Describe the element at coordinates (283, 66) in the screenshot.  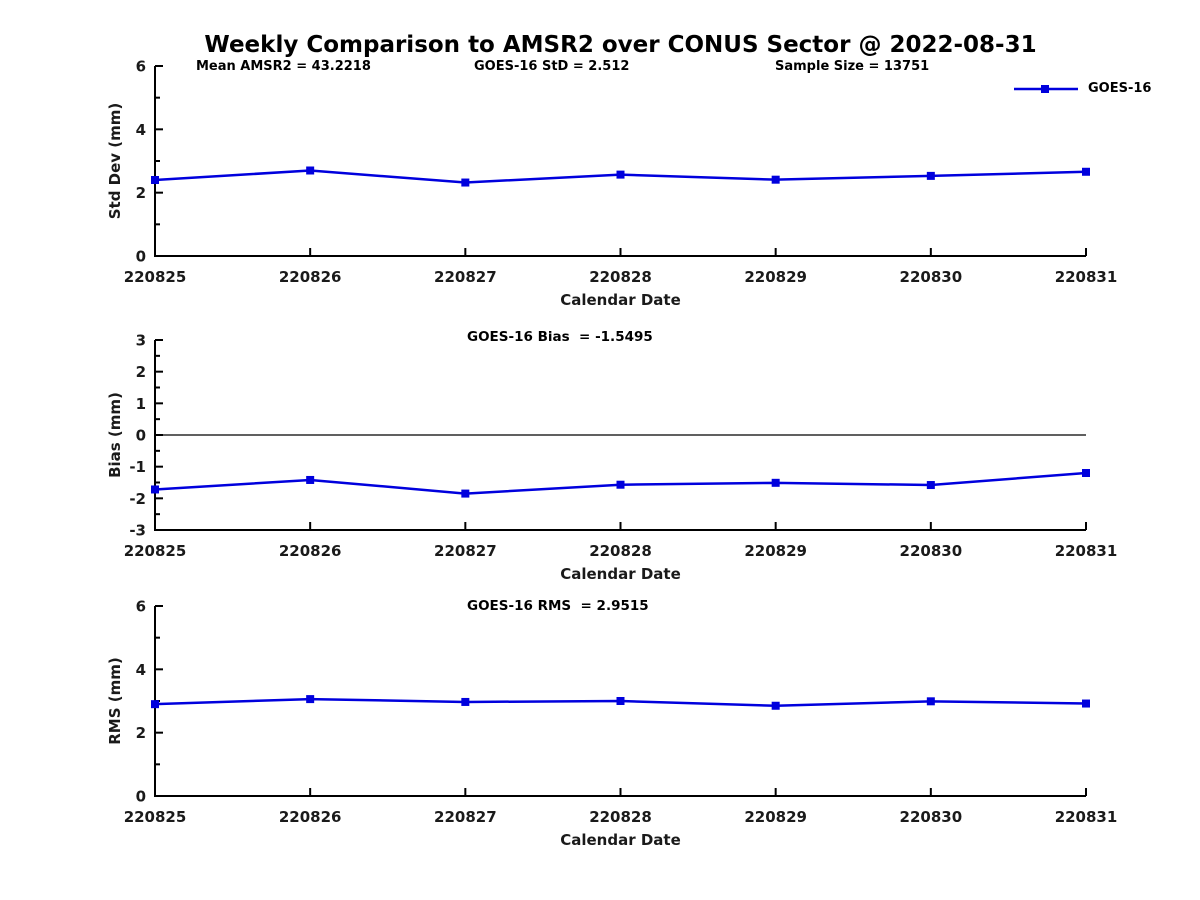
I see `stat-mean-amsr2: Mean AMSR2 = 43.2218` at that location.